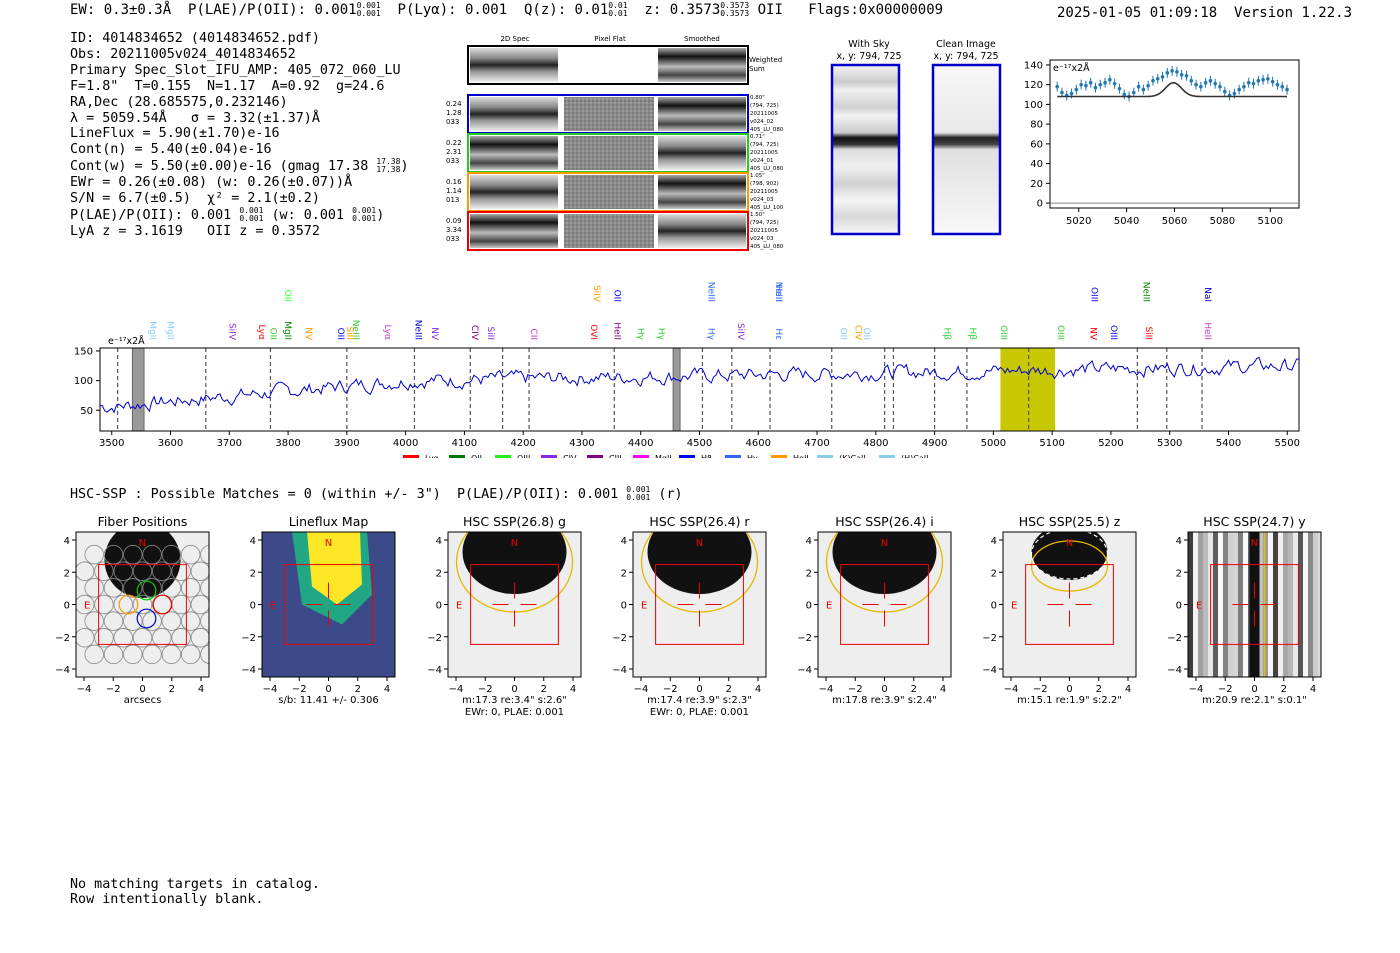 The height and width of the screenshot is (953, 1400). I want to click on masked-region, so click(138, 389).